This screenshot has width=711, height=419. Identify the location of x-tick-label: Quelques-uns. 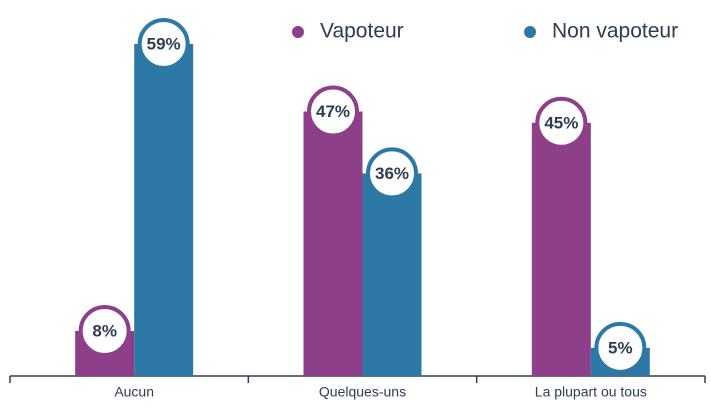
(362, 392).